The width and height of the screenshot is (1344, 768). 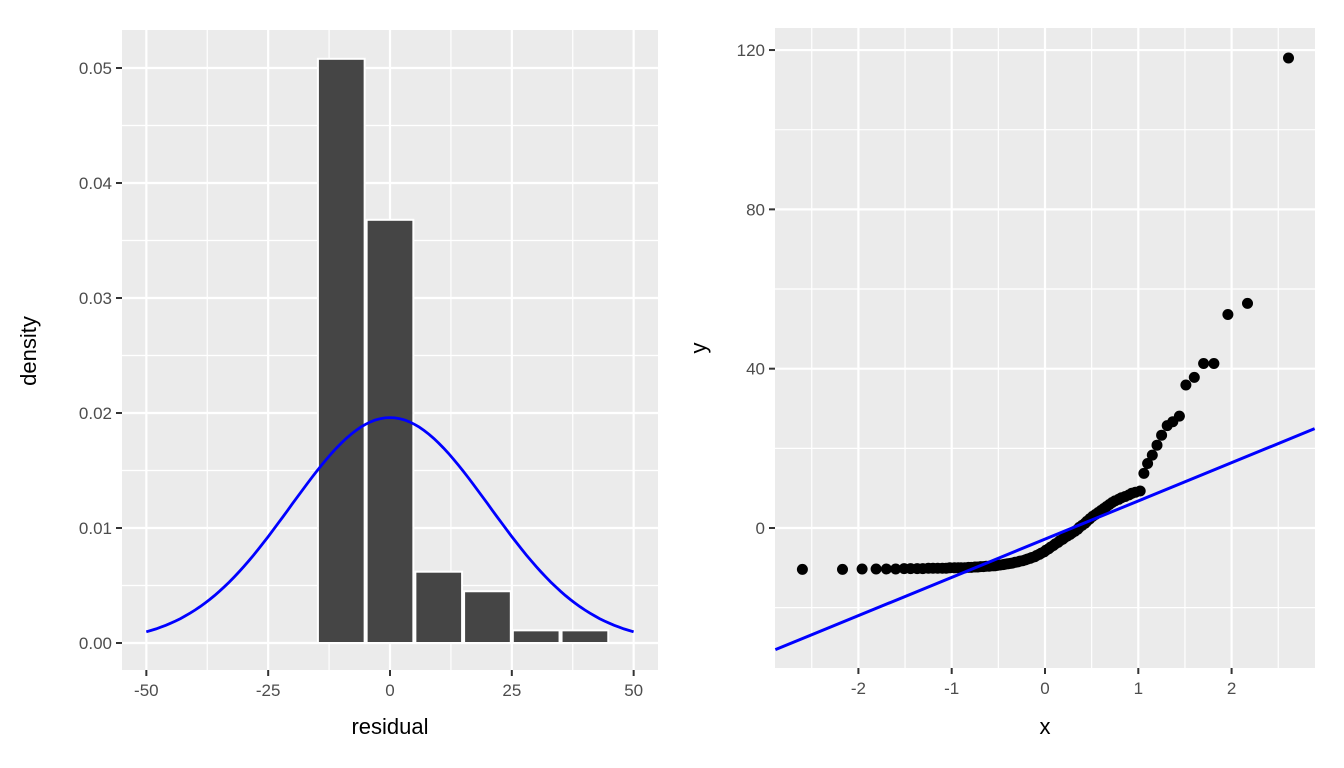 I want to click on x-tick-label: 25, so click(x=511, y=690).